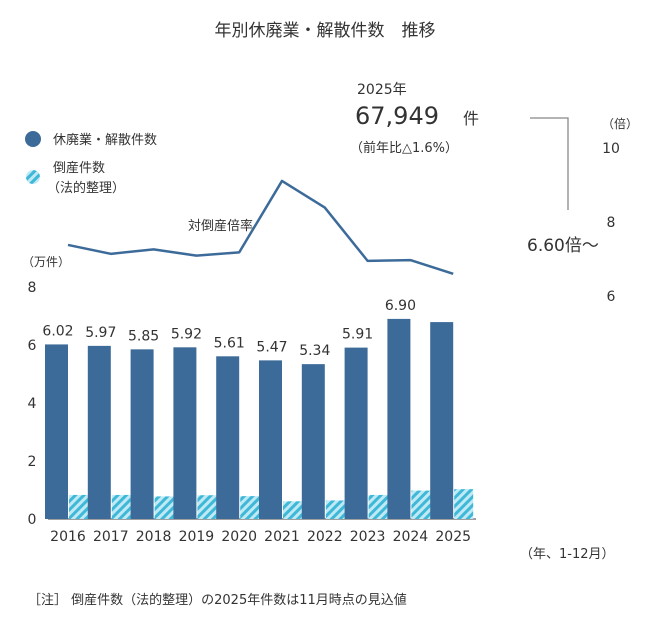 The image size is (650, 640). What do you see at coordinates (397, 116) in the screenshot?
I see `annotation-count: 67,949` at bounding box center [397, 116].